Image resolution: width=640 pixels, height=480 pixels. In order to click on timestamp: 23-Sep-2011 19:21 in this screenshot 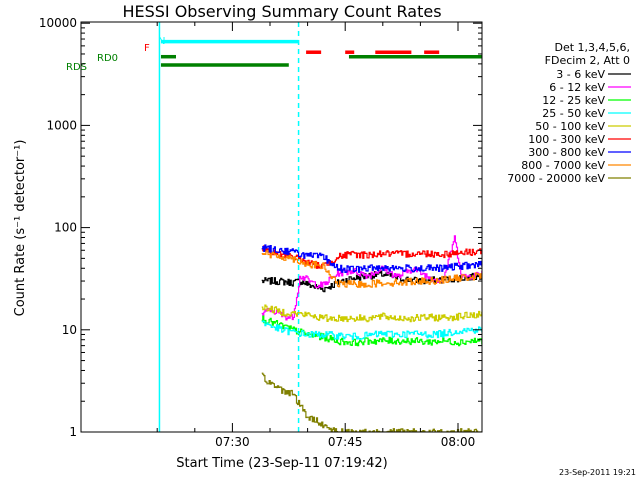, I will do `click(597, 472)`.